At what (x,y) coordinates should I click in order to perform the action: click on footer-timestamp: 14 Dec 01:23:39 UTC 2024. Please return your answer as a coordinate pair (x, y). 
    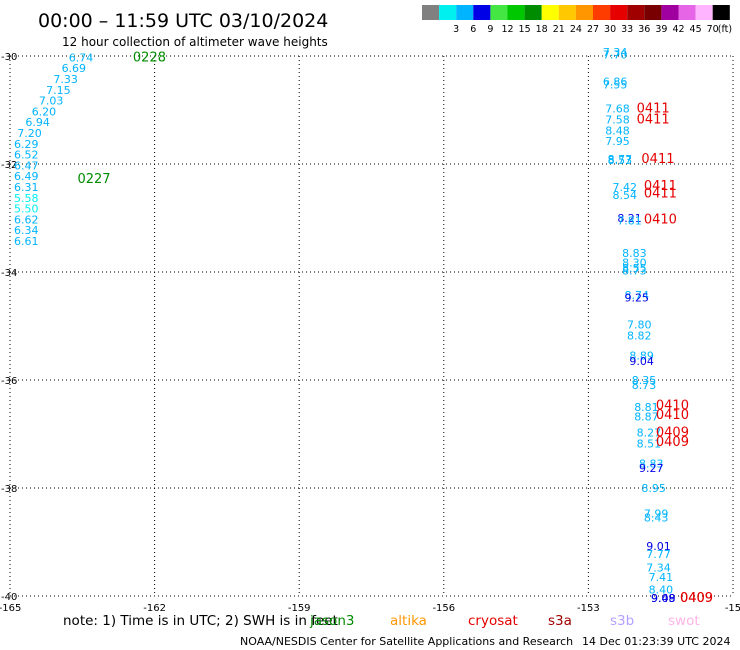
    Looking at the image, I should click on (656, 641).